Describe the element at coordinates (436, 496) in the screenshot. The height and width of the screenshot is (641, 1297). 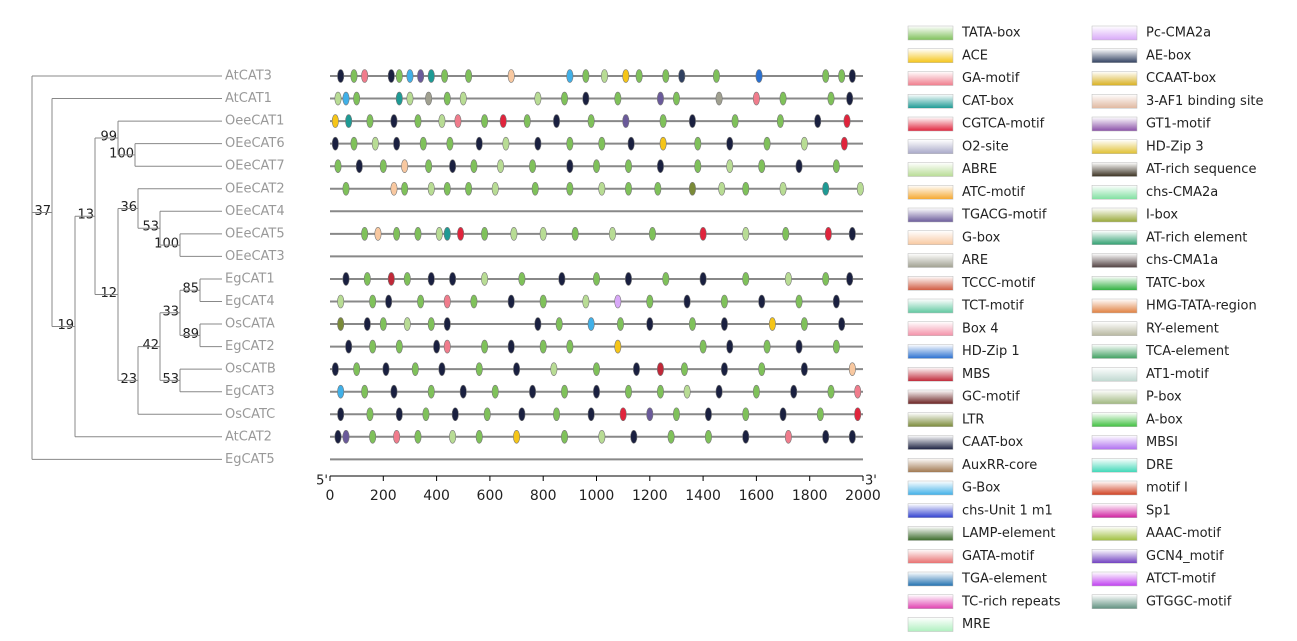
I see `x-tick-label: 400` at that location.